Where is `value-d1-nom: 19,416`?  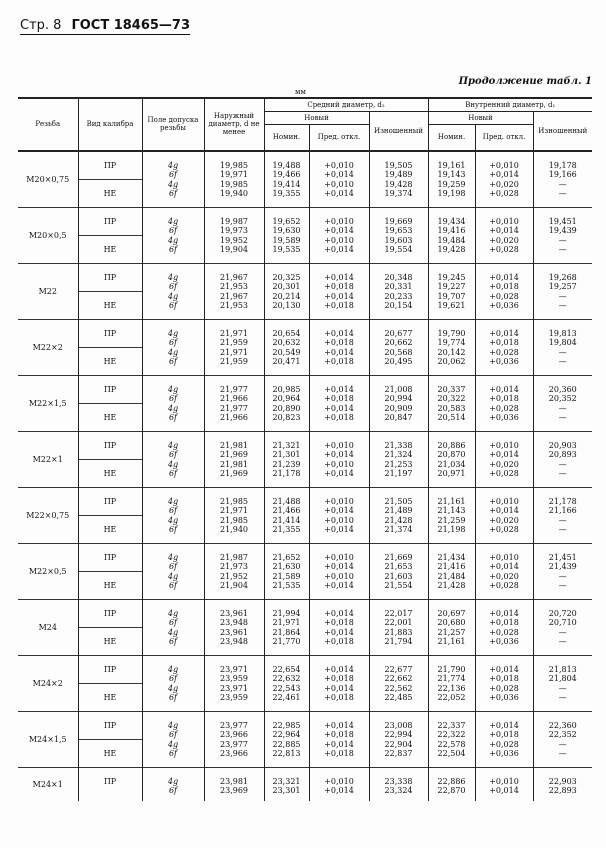
value-d1-nom: 19,416 is located at coordinates (451, 230).